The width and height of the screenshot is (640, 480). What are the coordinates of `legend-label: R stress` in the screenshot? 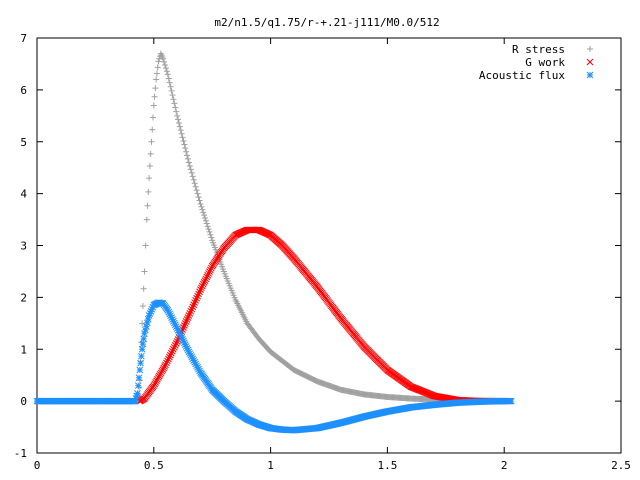 It's located at (538, 49).